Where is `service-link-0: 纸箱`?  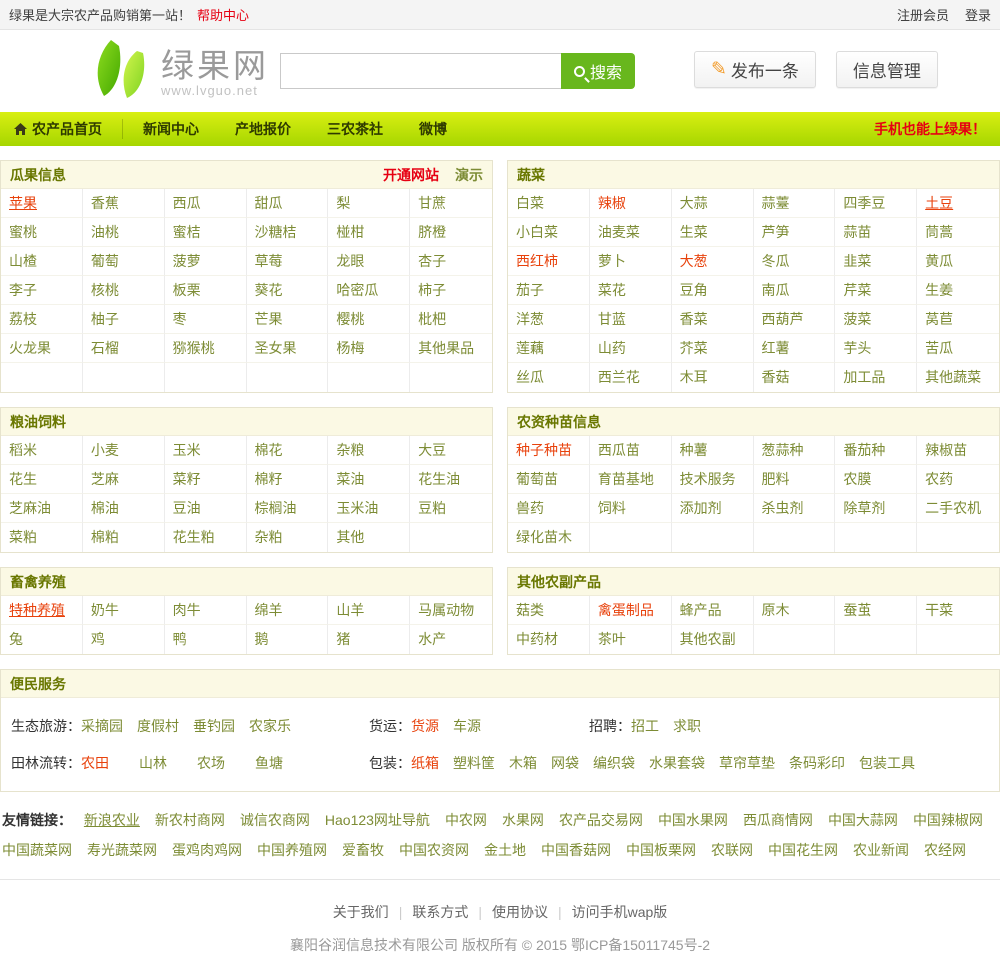 service-link-0: 纸箱 is located at coordinates (425, 762).